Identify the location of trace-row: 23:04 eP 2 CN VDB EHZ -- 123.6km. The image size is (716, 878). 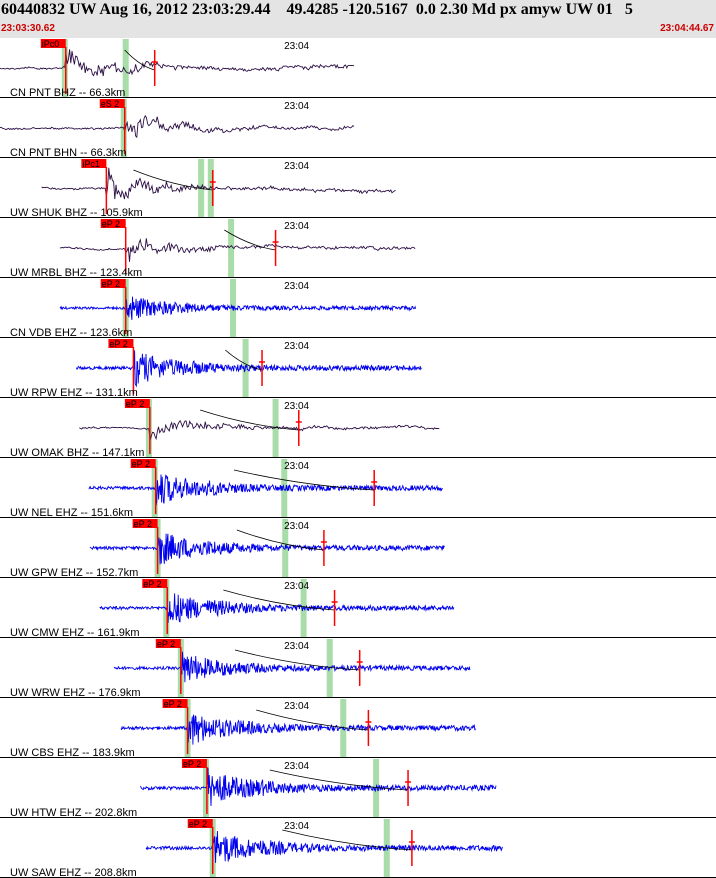
(358, 309).